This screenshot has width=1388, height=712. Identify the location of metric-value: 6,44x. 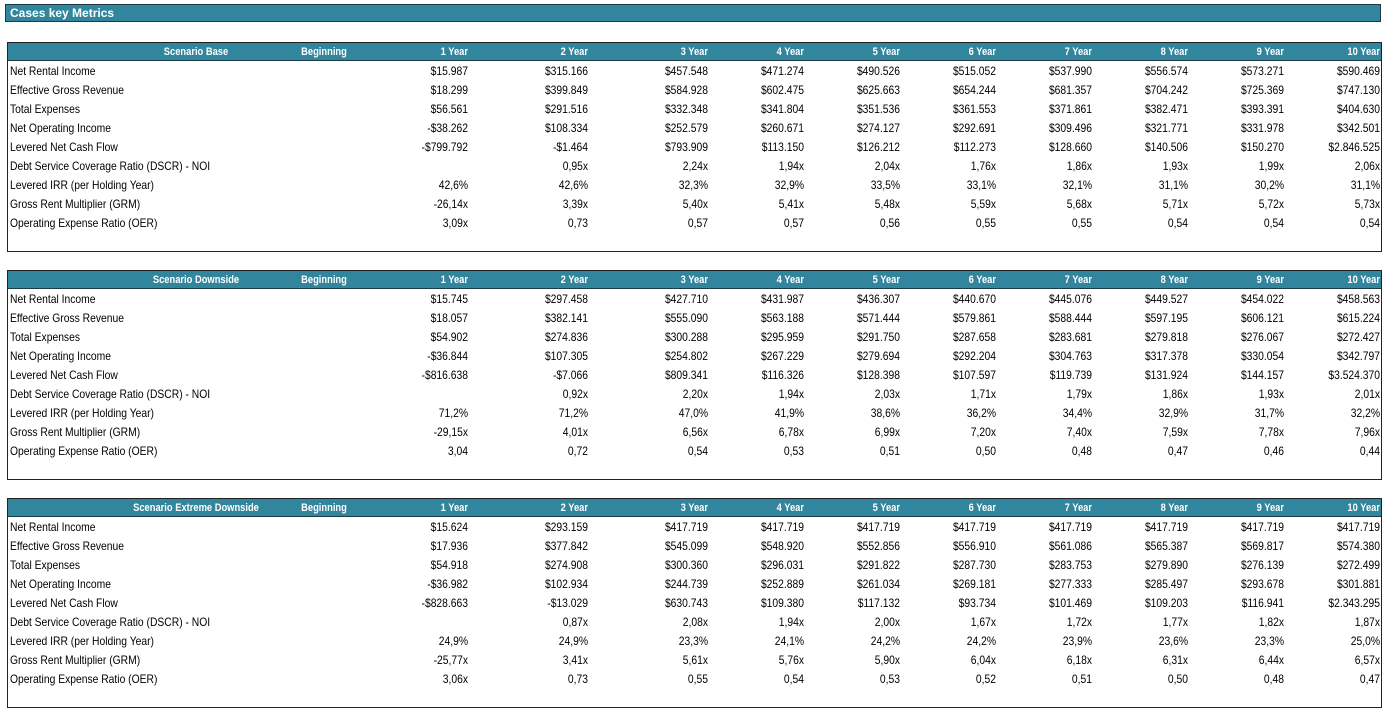
(1271, 660).